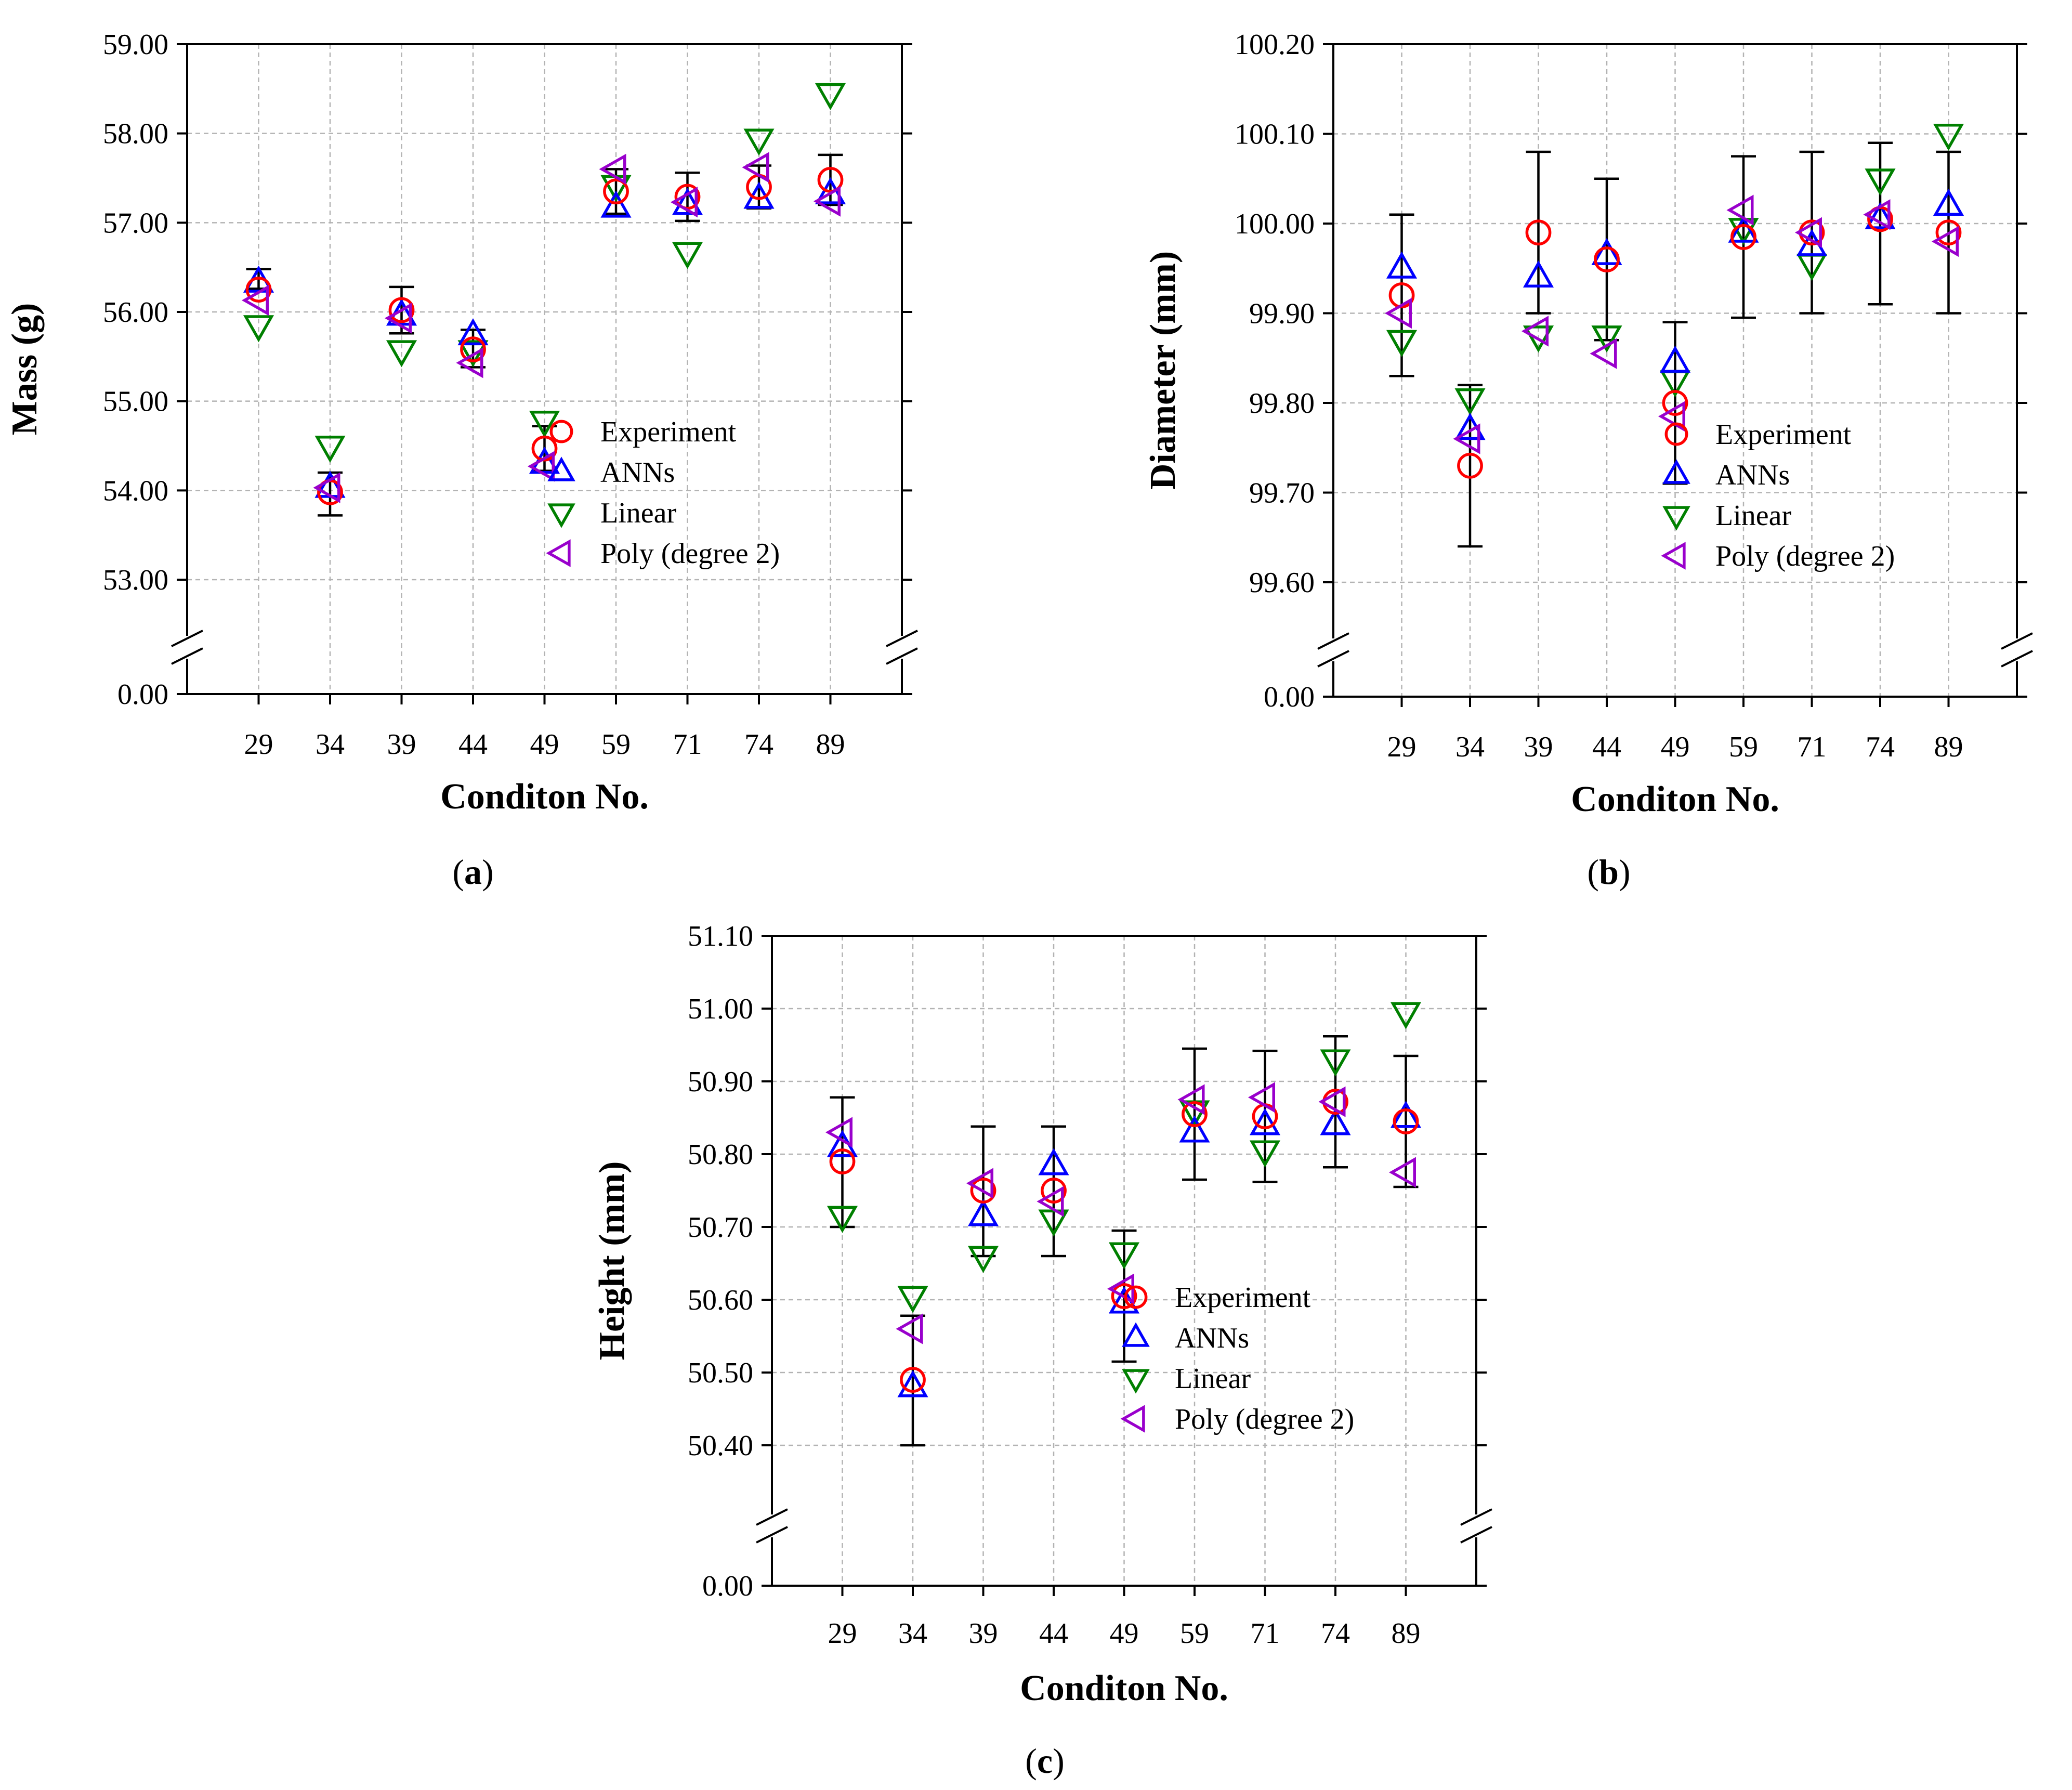  Describe the element at coordinates (720, 1155) in the screenshot. I see `y-tick-label: 50.80` at that location.